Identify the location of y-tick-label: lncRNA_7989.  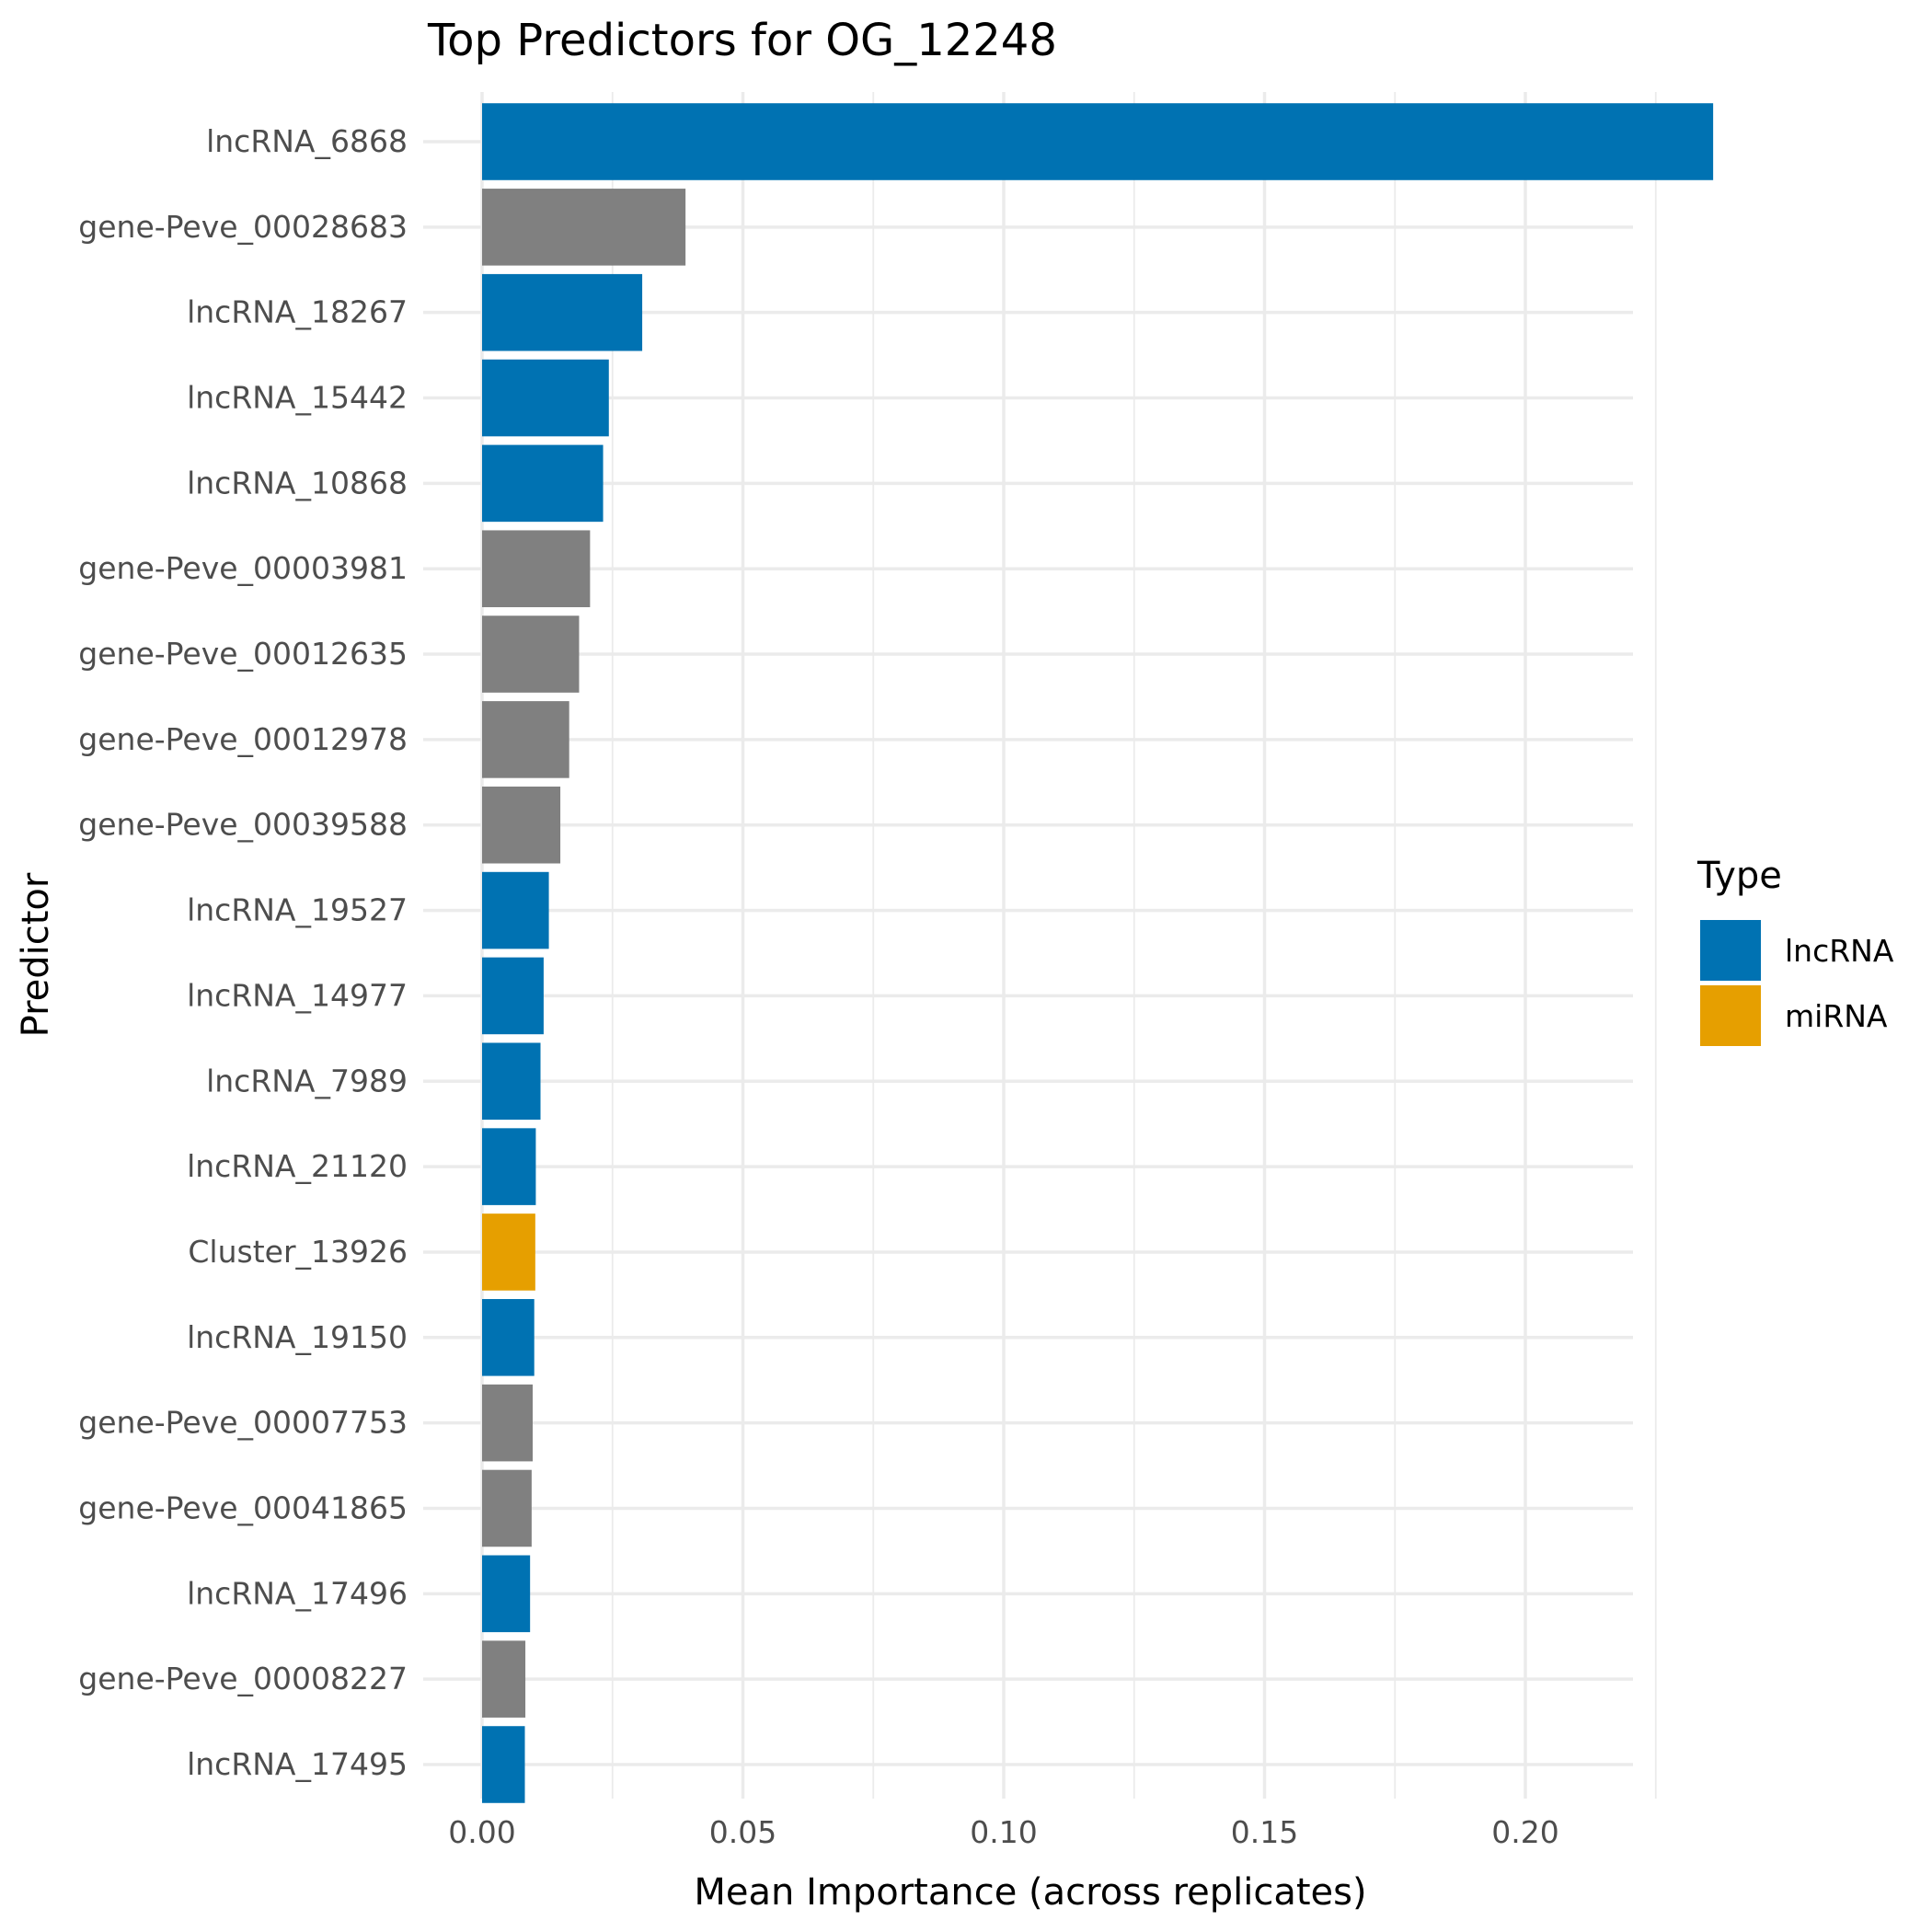
(307, 1080).